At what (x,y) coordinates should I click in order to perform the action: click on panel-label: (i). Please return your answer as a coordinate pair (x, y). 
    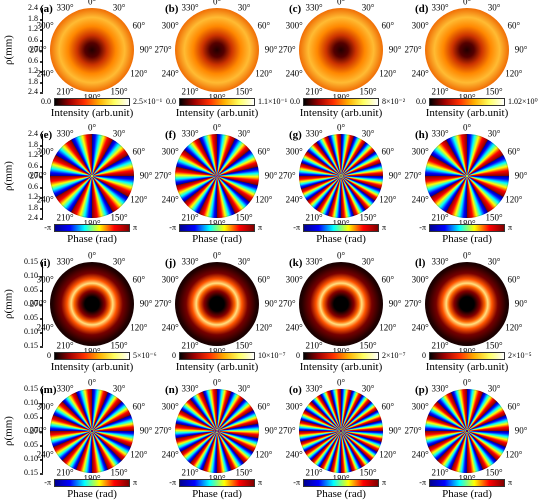
    Looking at the image, I should click on (45, 263).